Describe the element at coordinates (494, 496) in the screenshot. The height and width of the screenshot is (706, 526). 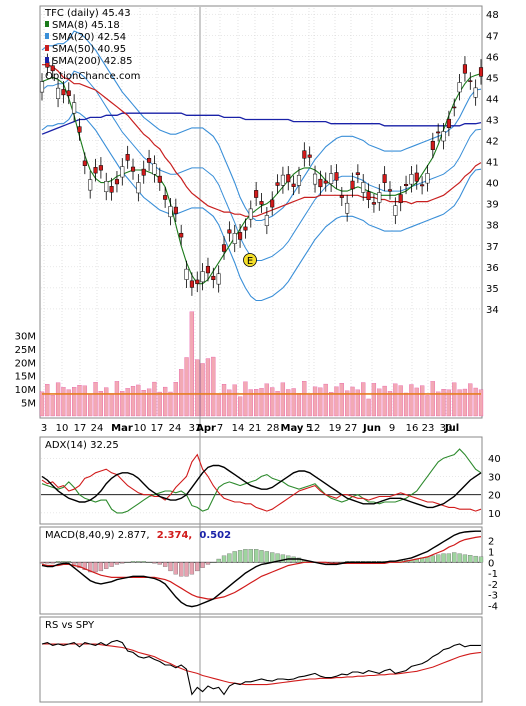
I see `adx-y-tick: 20` at that location.